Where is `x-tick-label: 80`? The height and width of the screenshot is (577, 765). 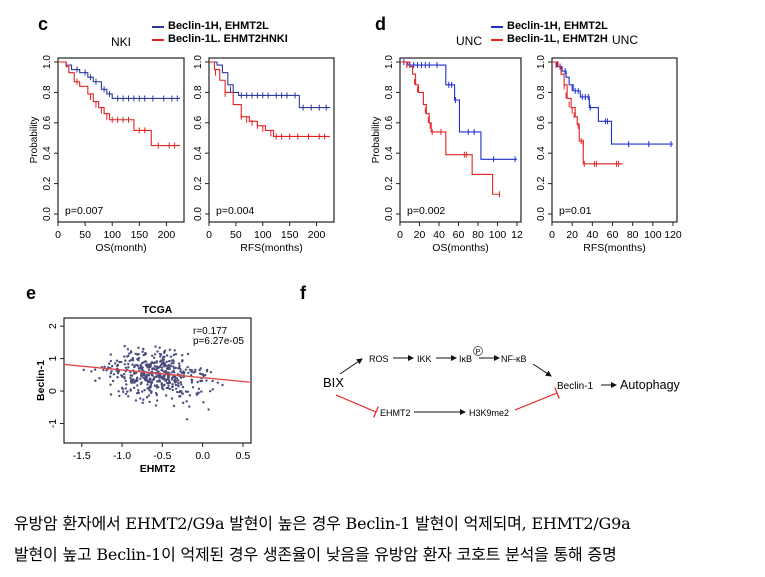
x-tick-label: 80 is located at coordinates (633, 235).